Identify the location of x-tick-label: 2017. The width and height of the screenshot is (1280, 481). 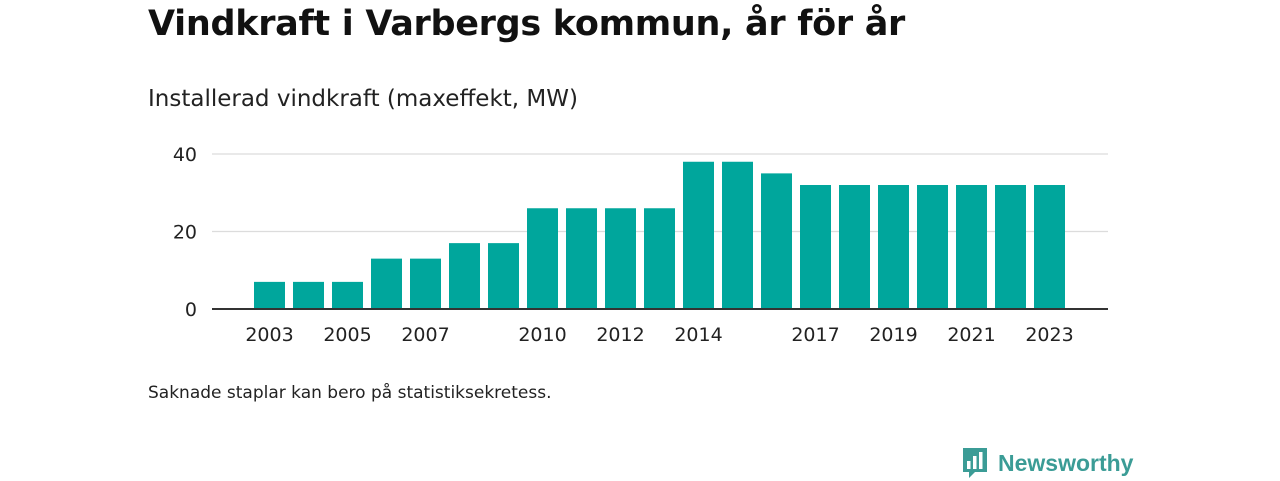
(815, 335).